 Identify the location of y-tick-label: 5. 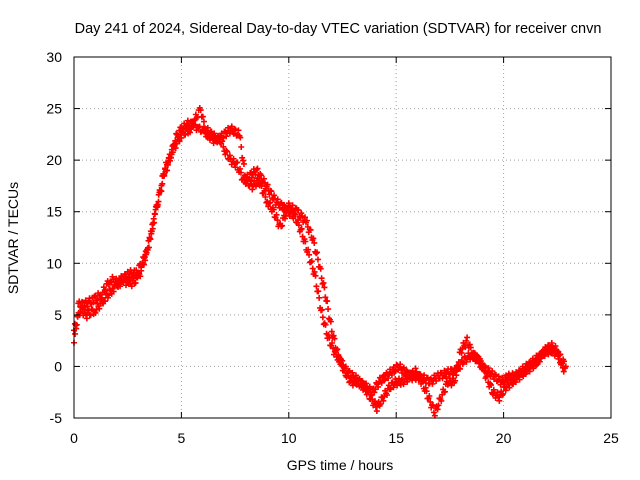
(58, 315).